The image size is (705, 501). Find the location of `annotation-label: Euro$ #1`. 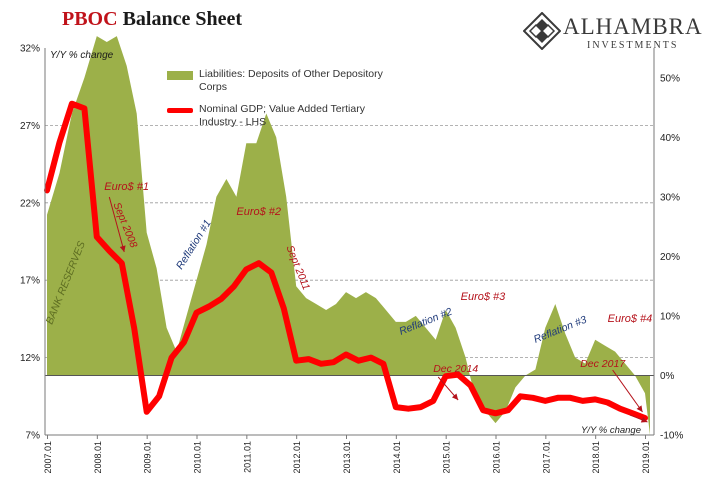

annotation-label: Euro$ #1 is located at coordinates (126, 187).